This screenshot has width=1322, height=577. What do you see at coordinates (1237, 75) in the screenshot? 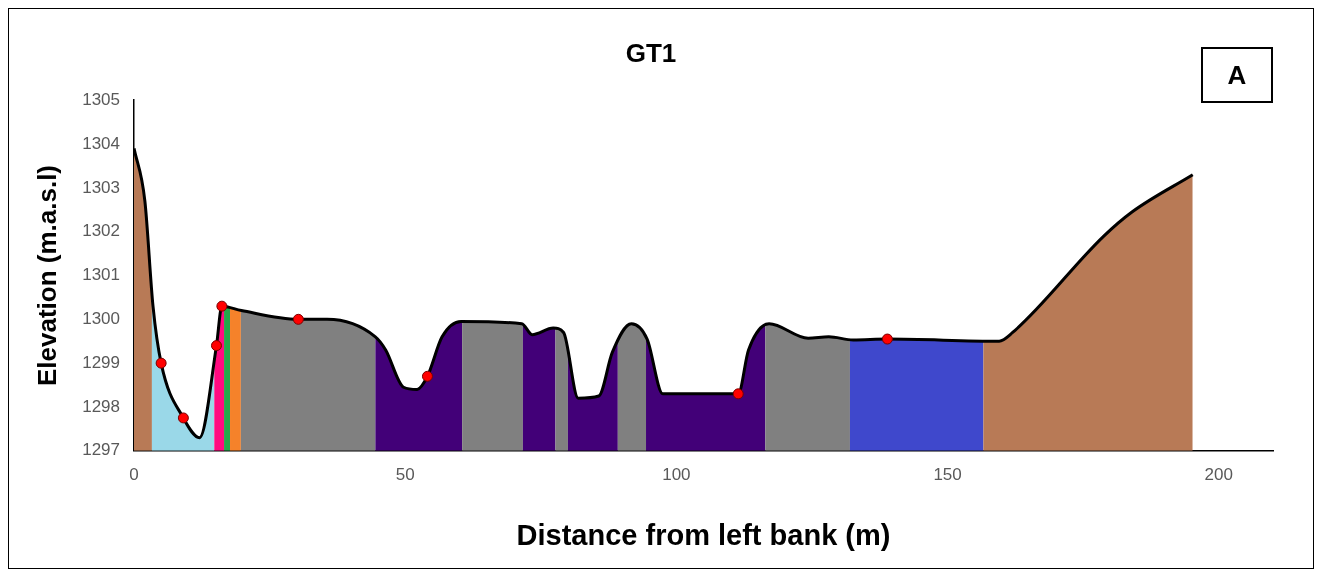
I see `text: A` at bounding box center [1237, 75].